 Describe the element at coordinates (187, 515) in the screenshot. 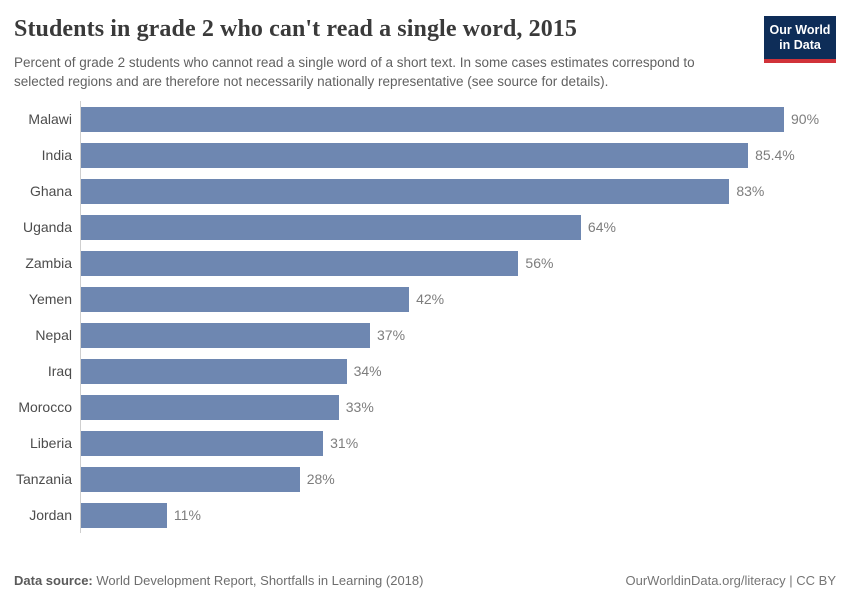

I see `value-label: 11%` at that location.